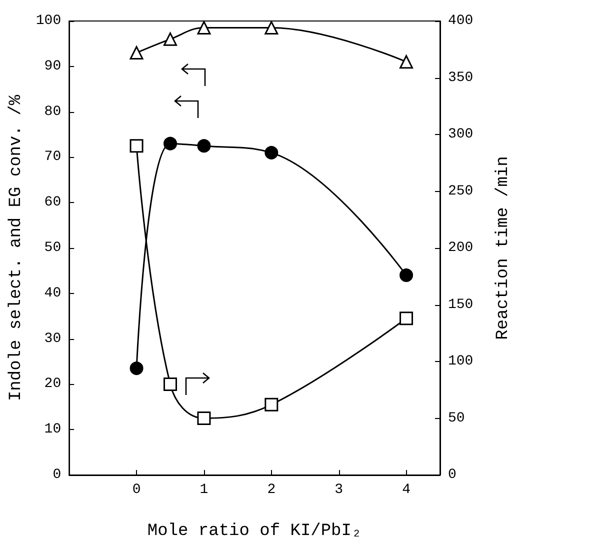  What do you see at coordinates (461, 78) in the screenshot?
I see `y2-tick-label: 350` at bounding box center [461, 78].